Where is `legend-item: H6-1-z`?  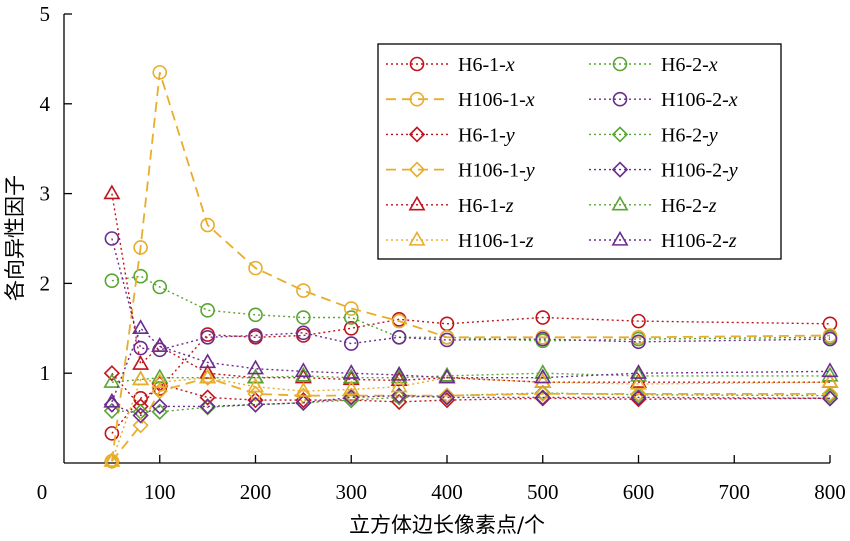 legend-item: H6-1-z is located at coordinates (450, 206).